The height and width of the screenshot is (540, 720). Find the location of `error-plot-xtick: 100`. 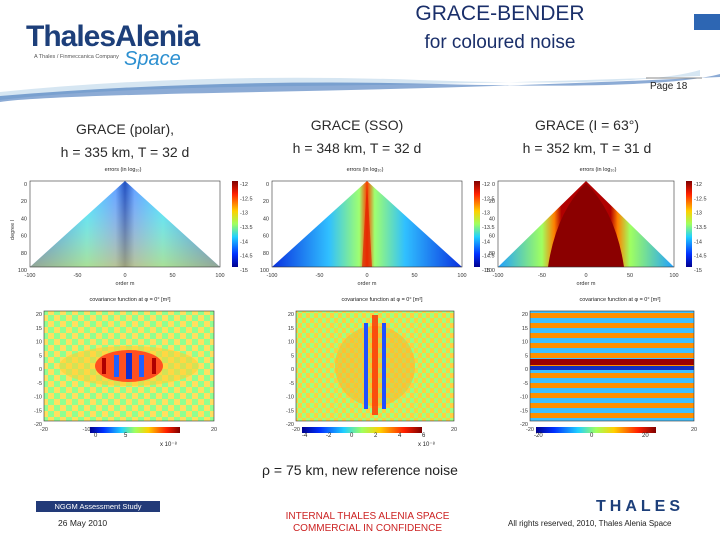

error-plot-xtick: 100 is located at coordinates (219, 276).